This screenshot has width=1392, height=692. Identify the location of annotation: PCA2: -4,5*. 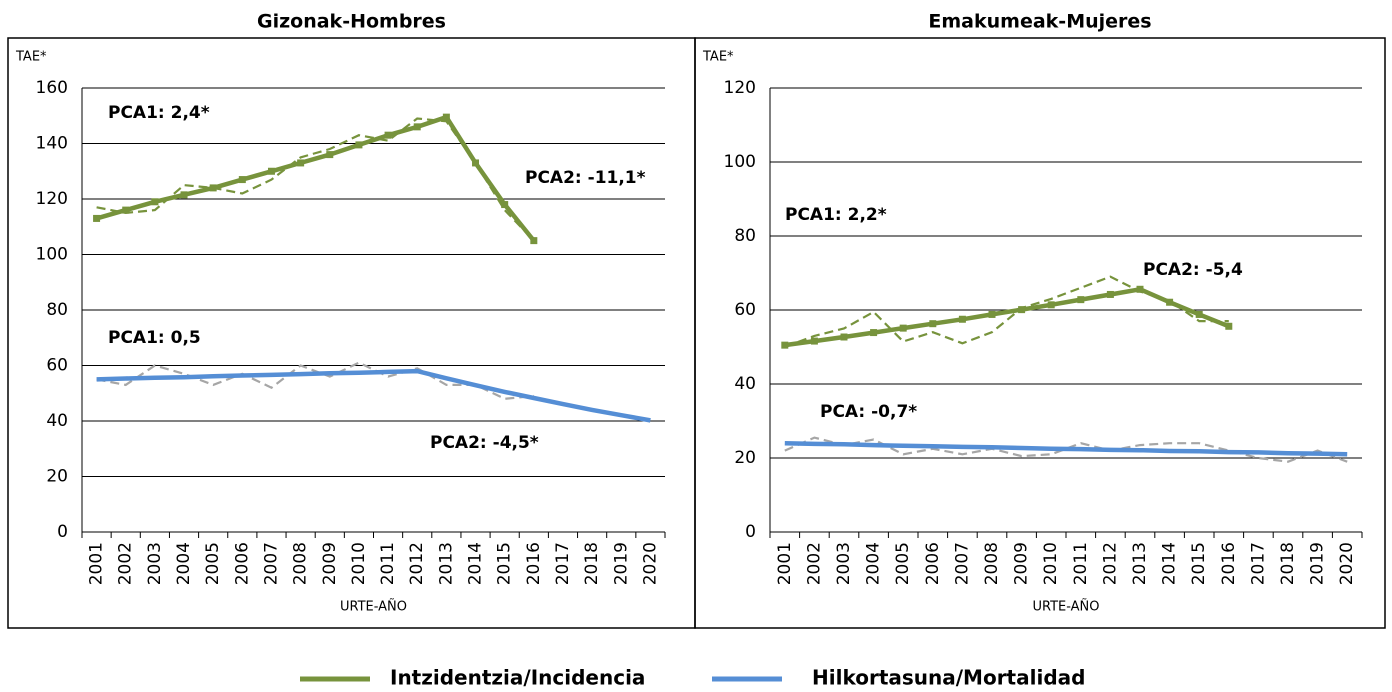
(484, 443).